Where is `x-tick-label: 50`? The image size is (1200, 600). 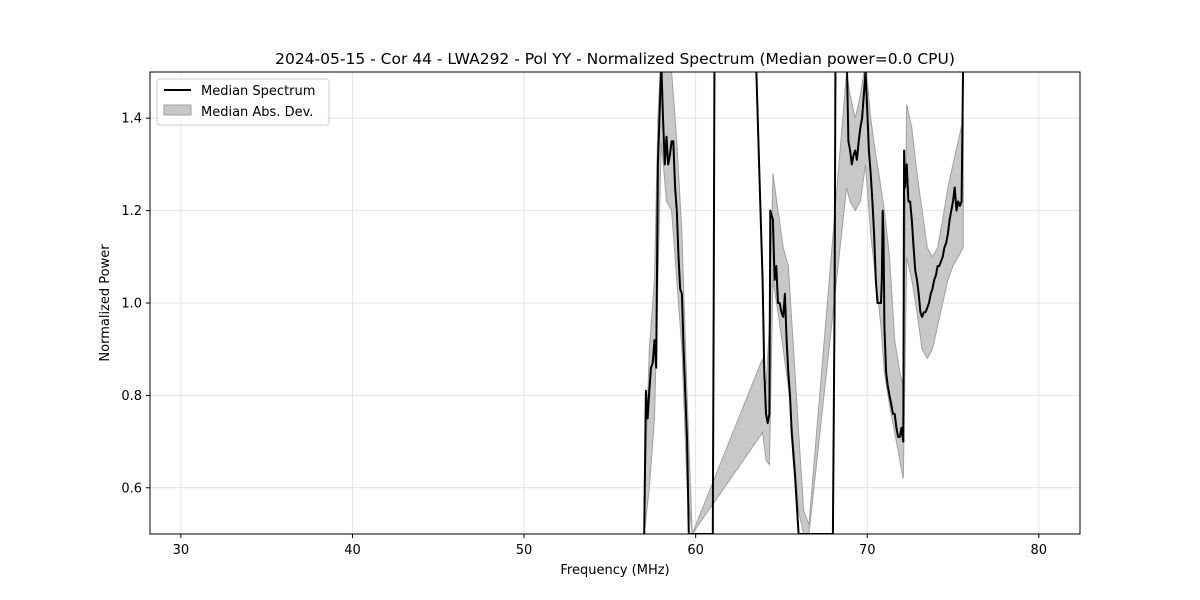 x-tick-label: 50 is located at coordinates (524, 550).